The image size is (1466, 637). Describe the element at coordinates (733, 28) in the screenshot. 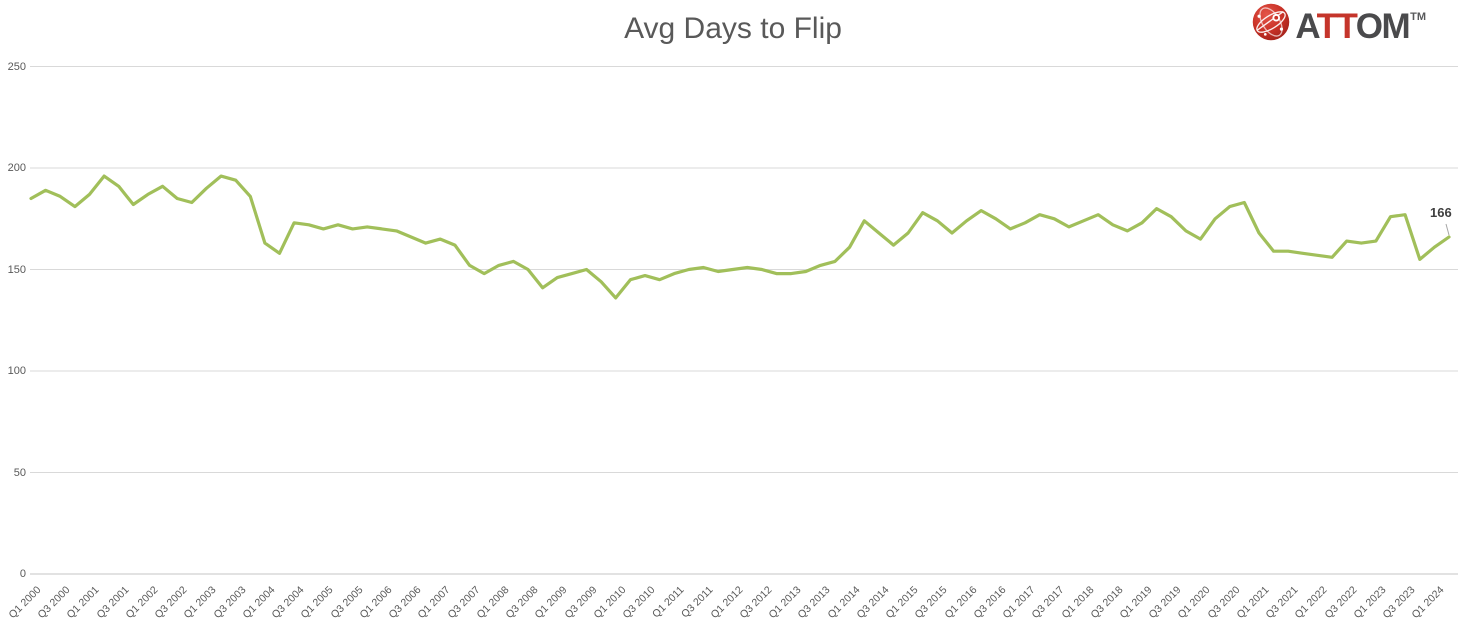

I see `chart-title: Avg Days to Flip` at that location.